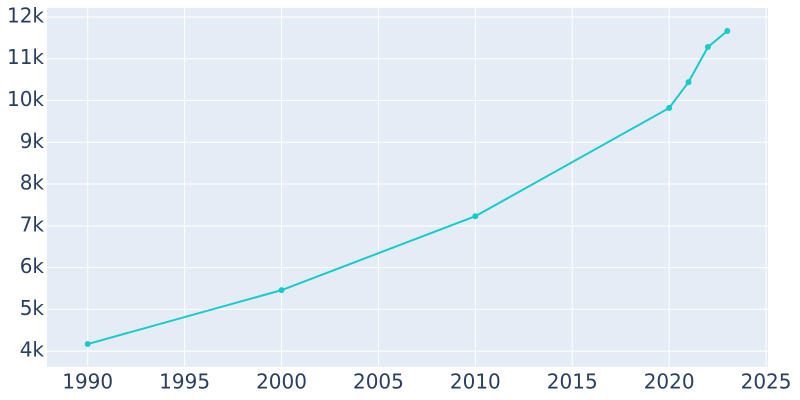  Describe the element at coordinates (378, 382) in the screenshot. I see `x-tick-label: 2005` at that location.